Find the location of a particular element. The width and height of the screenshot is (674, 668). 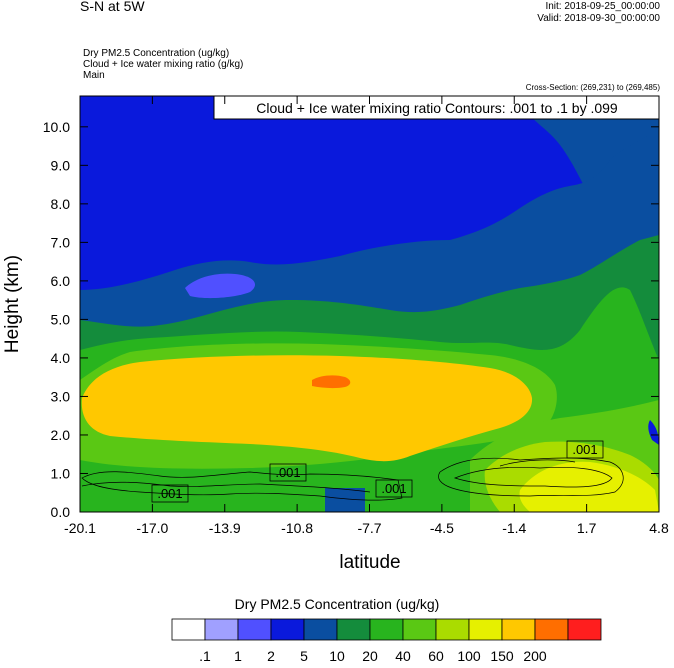

x-tick-label: 1.7 is located at coordinates (587, 528).